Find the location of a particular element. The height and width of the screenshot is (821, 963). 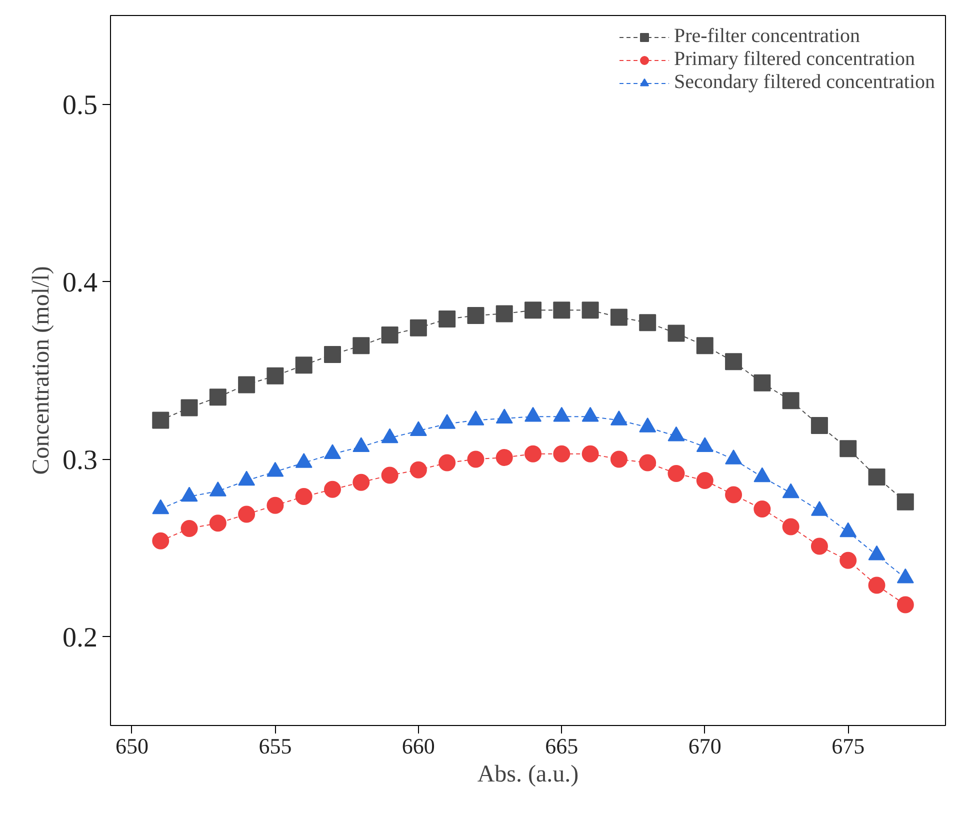

legend-label: Secondary filtered concentration is located at coordinates (804, 82).